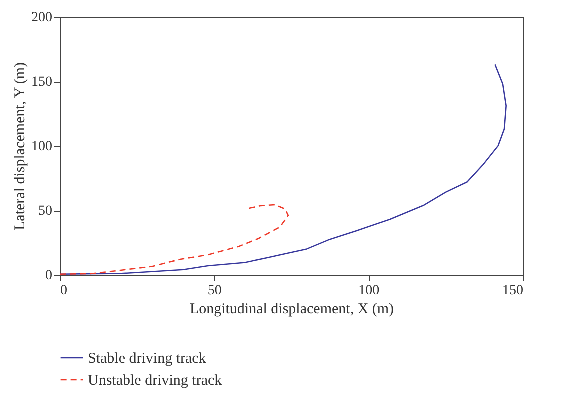 Image resolution: width=561 pixels, height=413 pixels. Describe the element at coordinates (64, 291) in the screenshot. I see `x-tick-label: 0` at that location.